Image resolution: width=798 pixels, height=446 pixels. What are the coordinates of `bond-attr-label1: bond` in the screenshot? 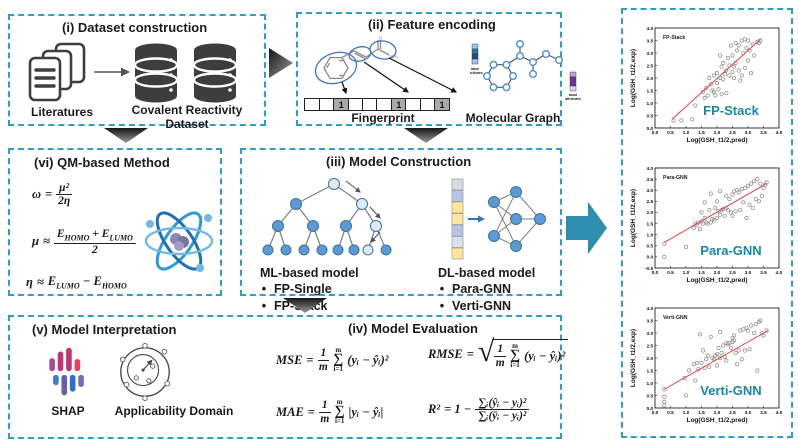 It's located at (573, 95).